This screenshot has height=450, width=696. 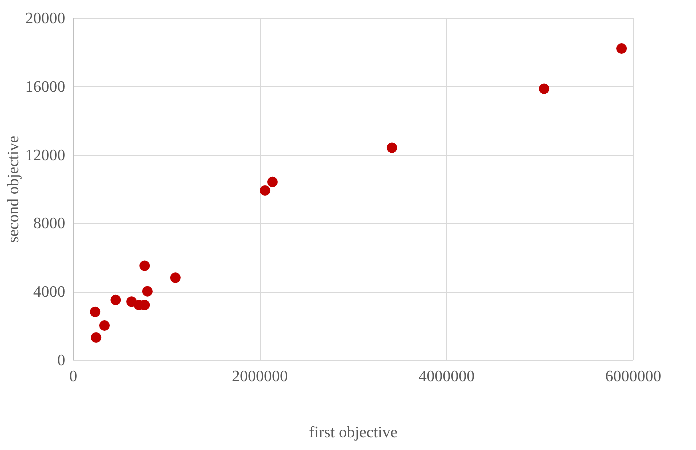 What do you see at coordinates (50, 224) in the screenshot?
I see `y-tick-label: 8000` at bounding box center [50, 224].